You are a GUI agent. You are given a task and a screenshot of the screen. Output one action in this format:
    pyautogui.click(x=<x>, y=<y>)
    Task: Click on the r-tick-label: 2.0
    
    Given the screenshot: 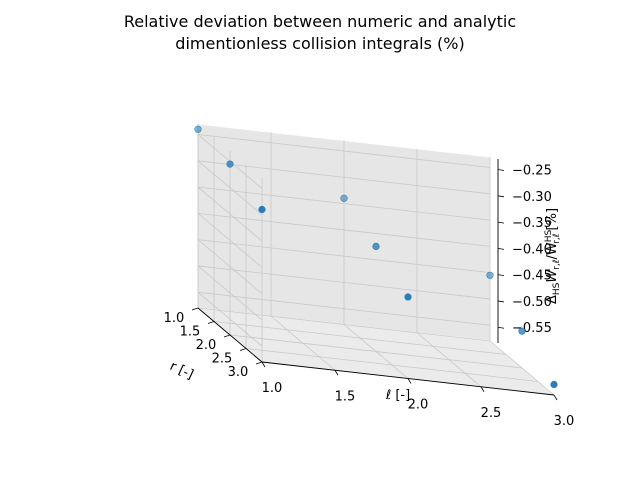 What is the action you would take?
    pyautogui.click(x=206, y=345)
    